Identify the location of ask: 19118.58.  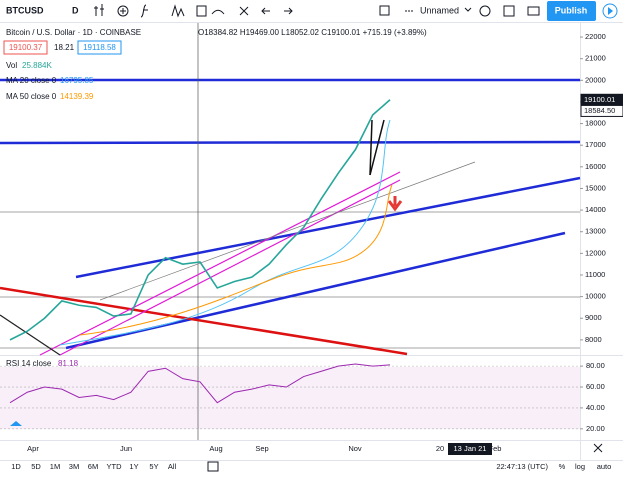
(99, 47).